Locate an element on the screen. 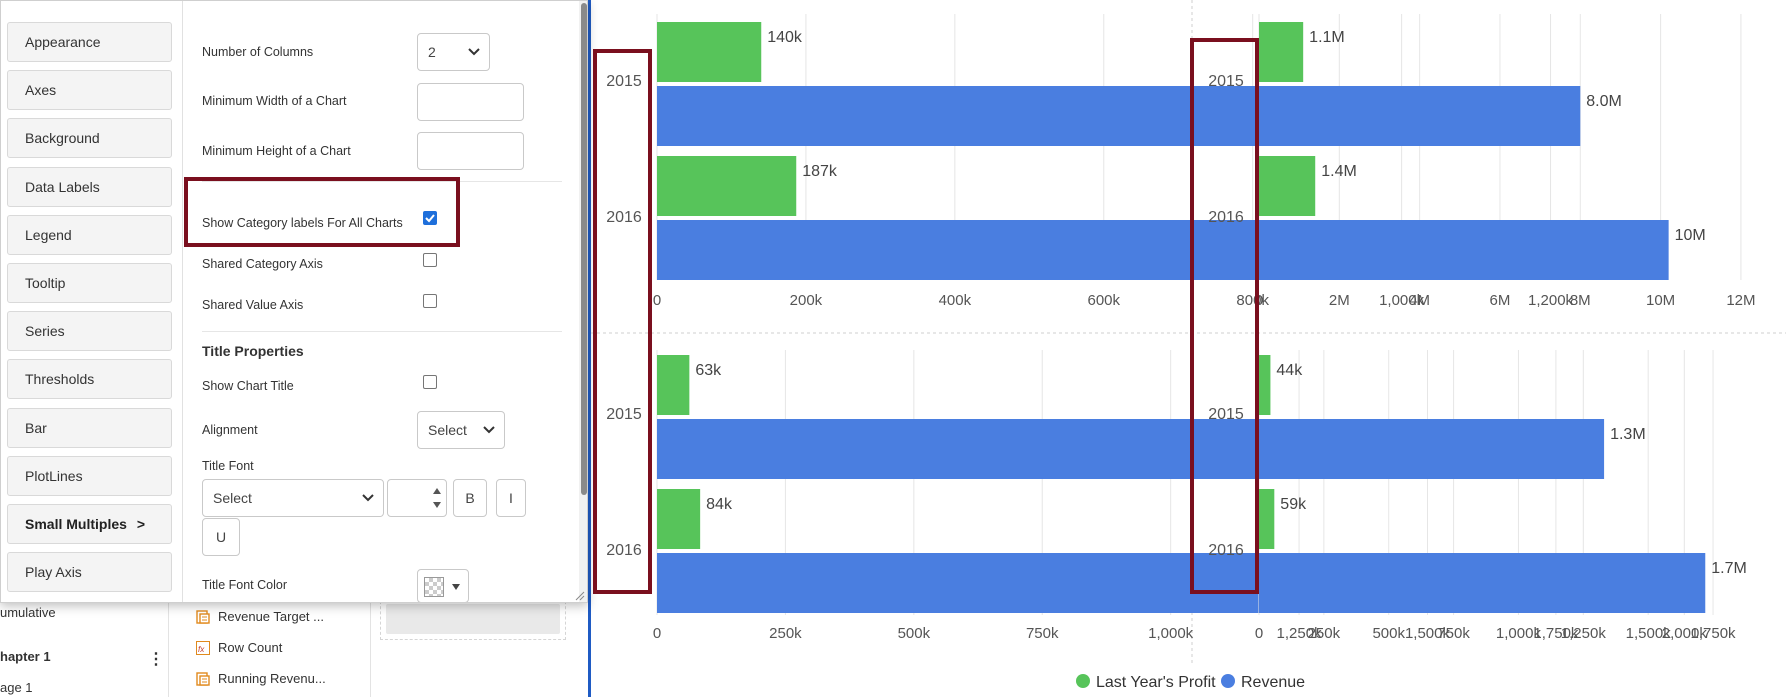 This screenshot has width=1786, height=697. field-item-cumulative: umulative is located at coordinates (28, 612).